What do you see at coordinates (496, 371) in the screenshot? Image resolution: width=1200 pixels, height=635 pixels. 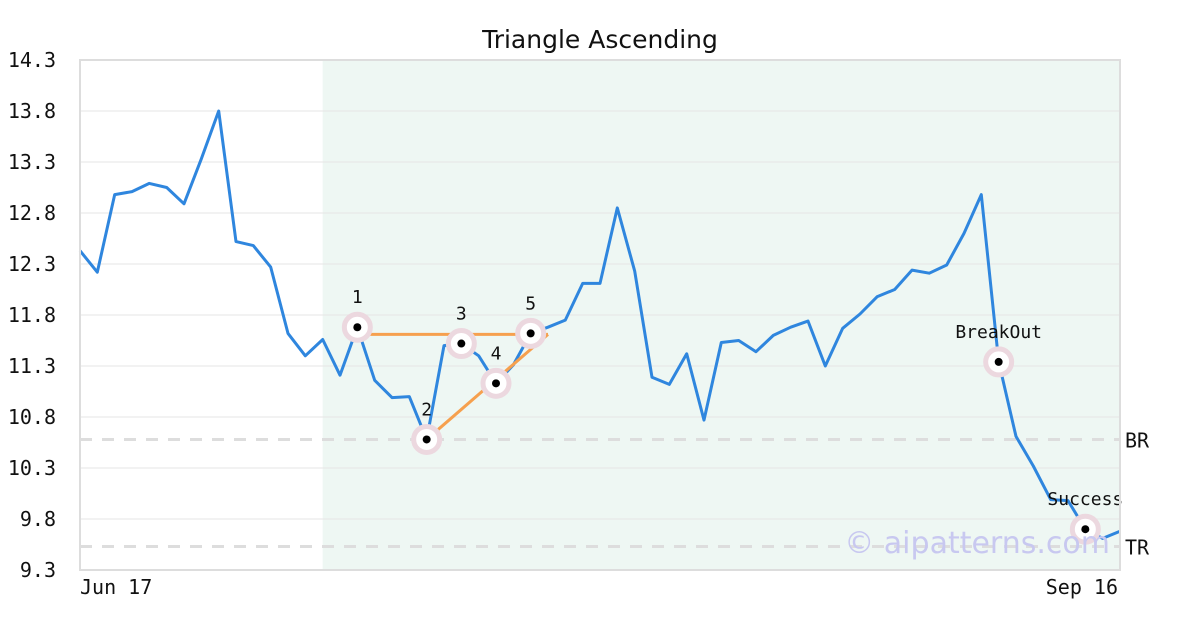 I see `pattern-point: 4` at bounding box center [496, 371].